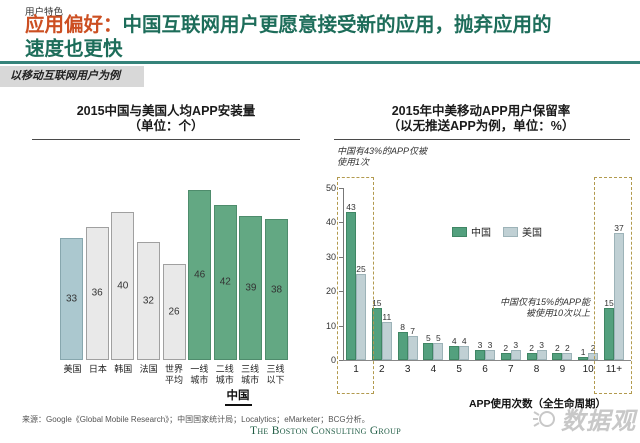  I want to click on header-rule, so click(320, 62).